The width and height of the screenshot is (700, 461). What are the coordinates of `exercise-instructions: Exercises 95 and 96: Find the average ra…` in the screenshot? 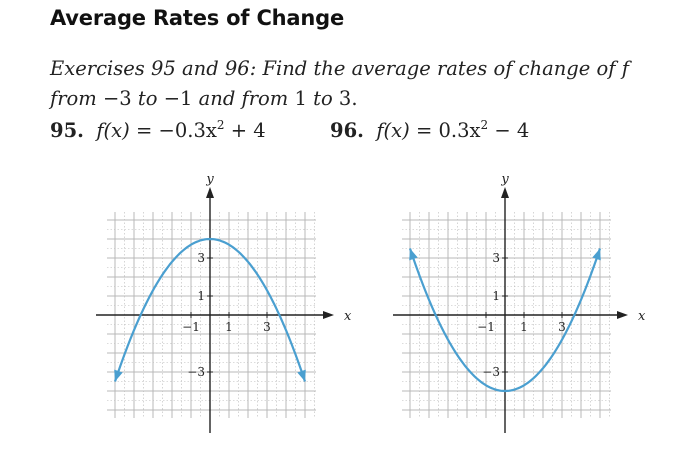 It's located at (339, 83).